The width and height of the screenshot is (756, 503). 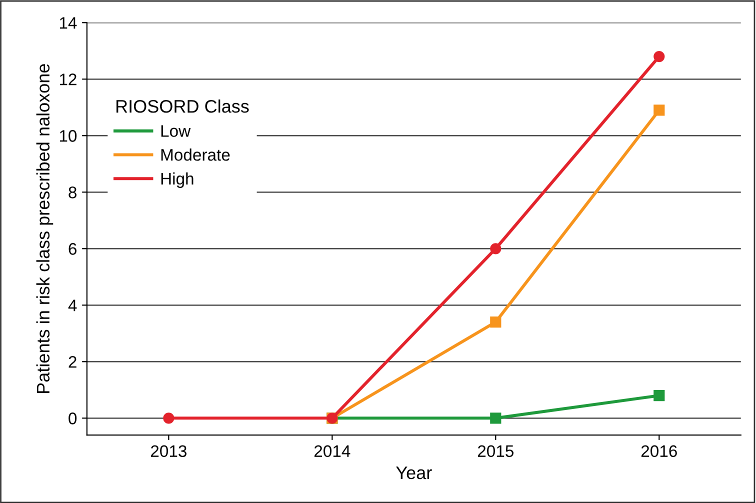 I want to click on y-tick-label: 6, so click(x=72, y=249).